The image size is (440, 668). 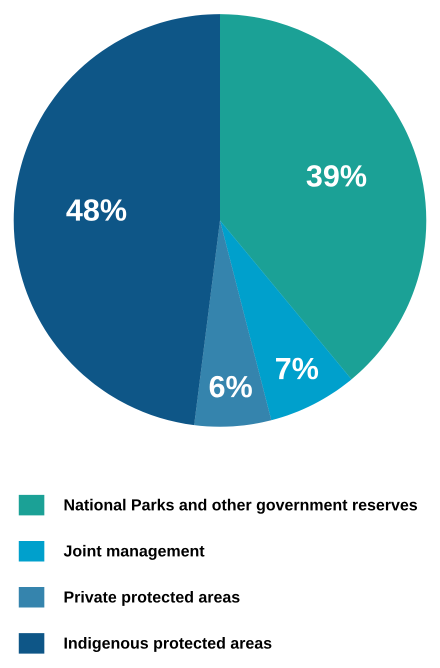 What do you see at coordinates (336, 176) in the screenshot?
I see `data-label: 39%` at bounding box center [336, 176].